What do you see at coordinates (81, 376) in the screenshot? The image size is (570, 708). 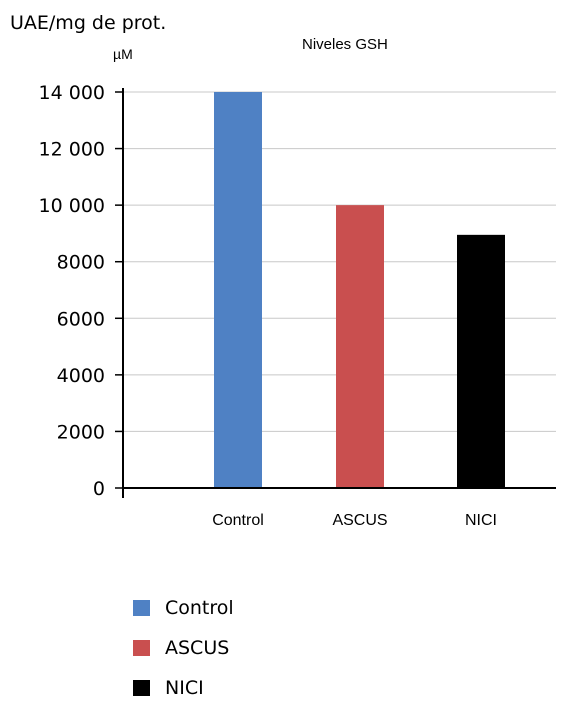 I see `y-tick-label: 4000` at bounding box center [81, 376].